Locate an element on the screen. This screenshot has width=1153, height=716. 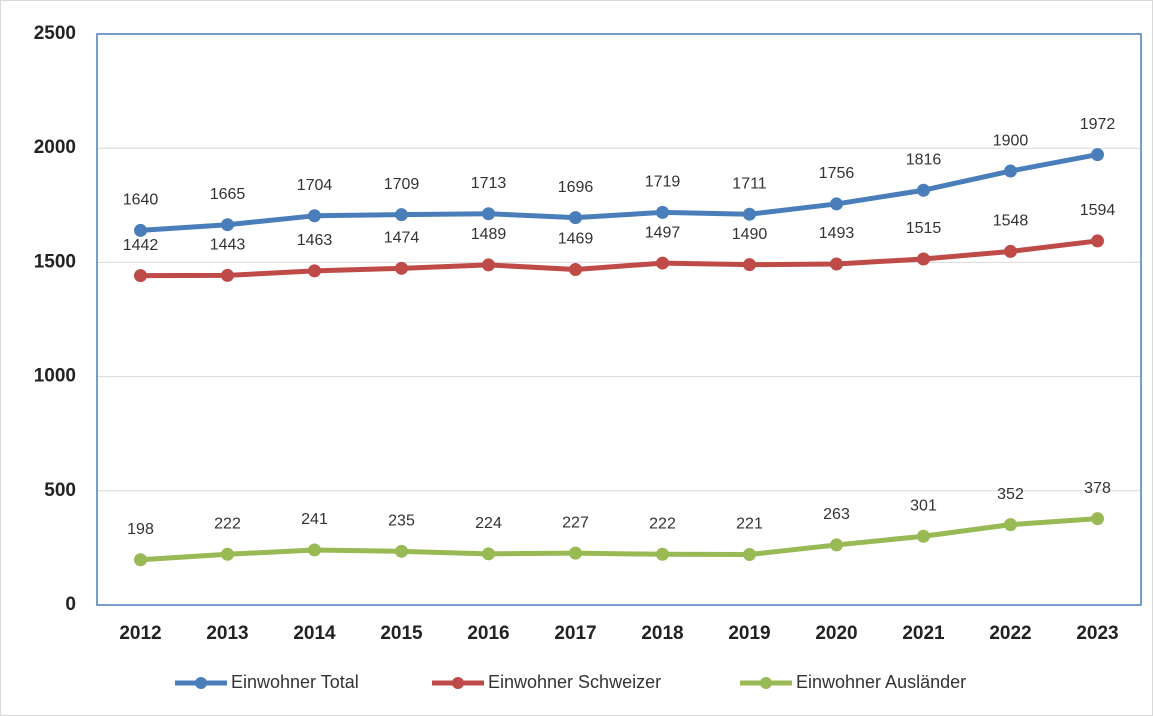
data-label: 1442 is located at coordinates (141, 245).